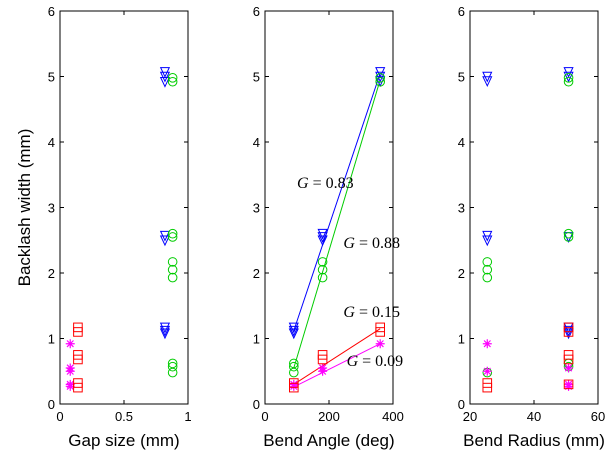  Describe the element at coordinates (24, 208) in the screenshot. I see `y-axis-label: Backlash width (mm)` at that location.